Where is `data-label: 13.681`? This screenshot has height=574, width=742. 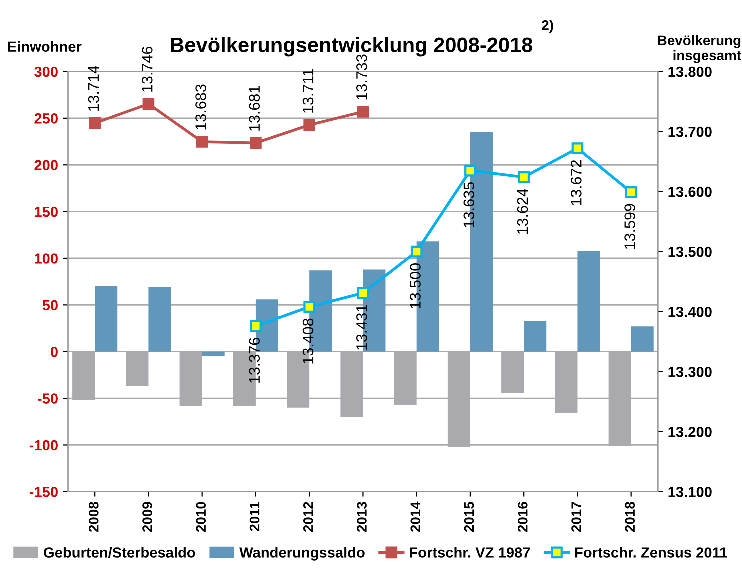
data-label: 13.681 is located at coordinates (254, 108).